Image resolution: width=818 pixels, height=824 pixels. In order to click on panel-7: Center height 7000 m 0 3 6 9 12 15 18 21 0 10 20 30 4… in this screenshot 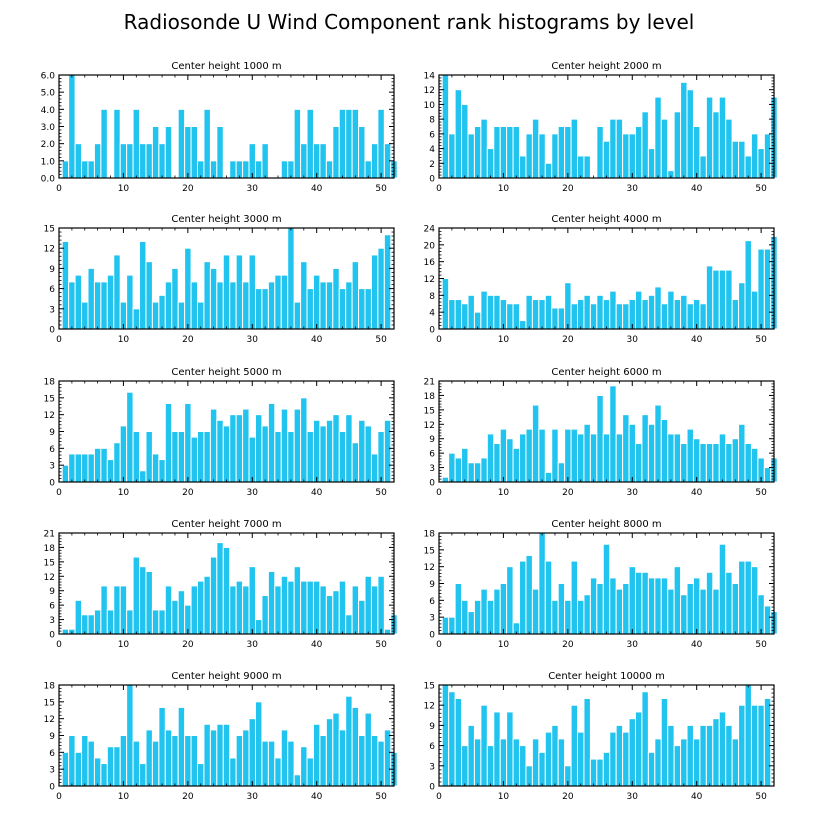, I will do `click(221, 584)`.